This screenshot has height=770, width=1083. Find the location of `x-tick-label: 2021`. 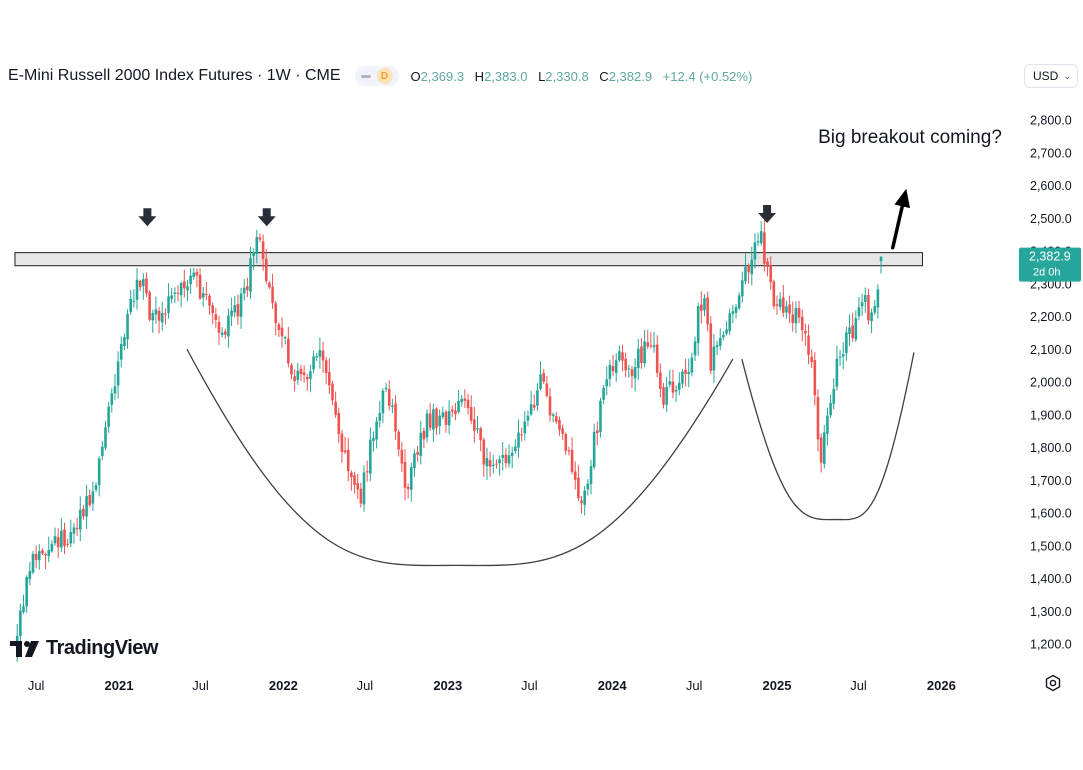

x-tick-label: 2021 is located at coordinates (119, 685).